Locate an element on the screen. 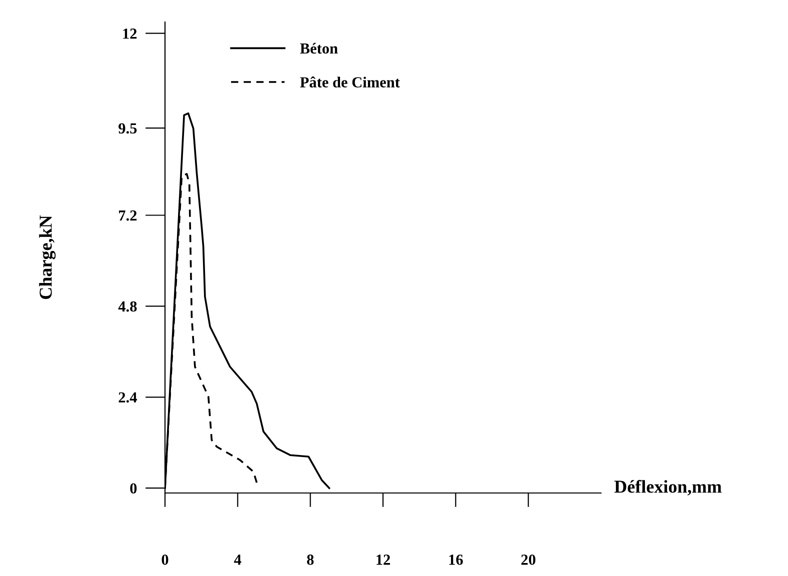  x-axis-title: Déflexion,mm is located at coordinates (668, 488).